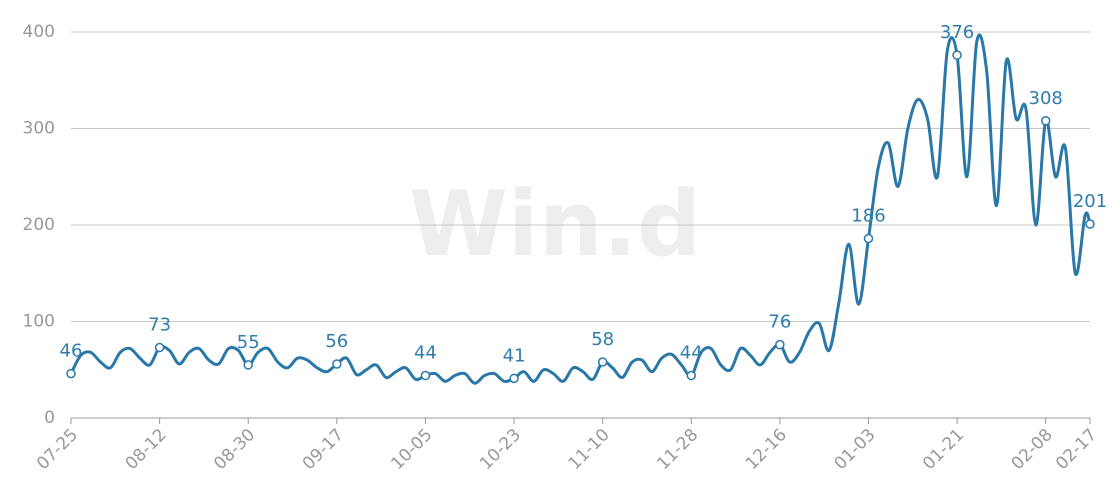 Image resolution: width=1112 pixels, height=484 pixels. I want to click on y-tick-label: 0, so click(49, 418).